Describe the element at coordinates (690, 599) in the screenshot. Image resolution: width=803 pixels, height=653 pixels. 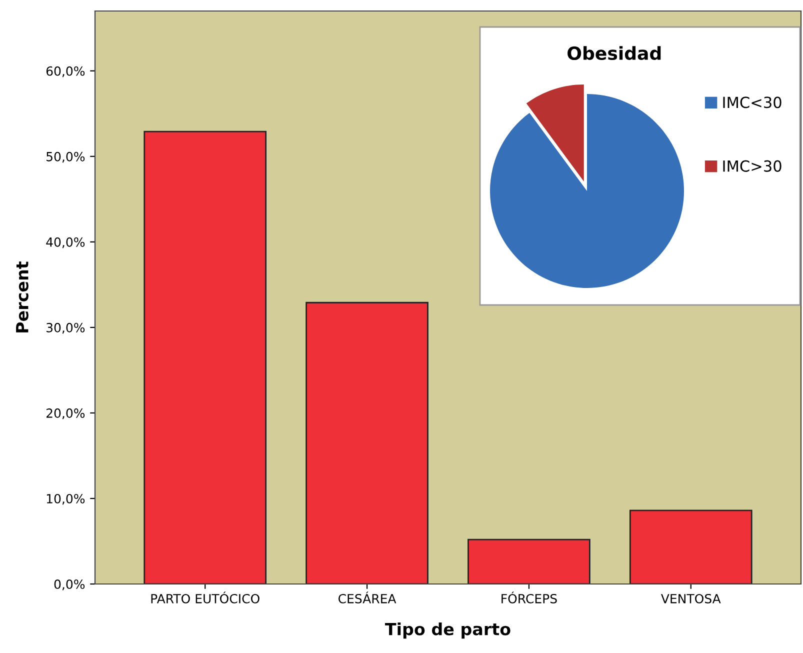
I see `x-tick-label: VENTOSA` at that location.